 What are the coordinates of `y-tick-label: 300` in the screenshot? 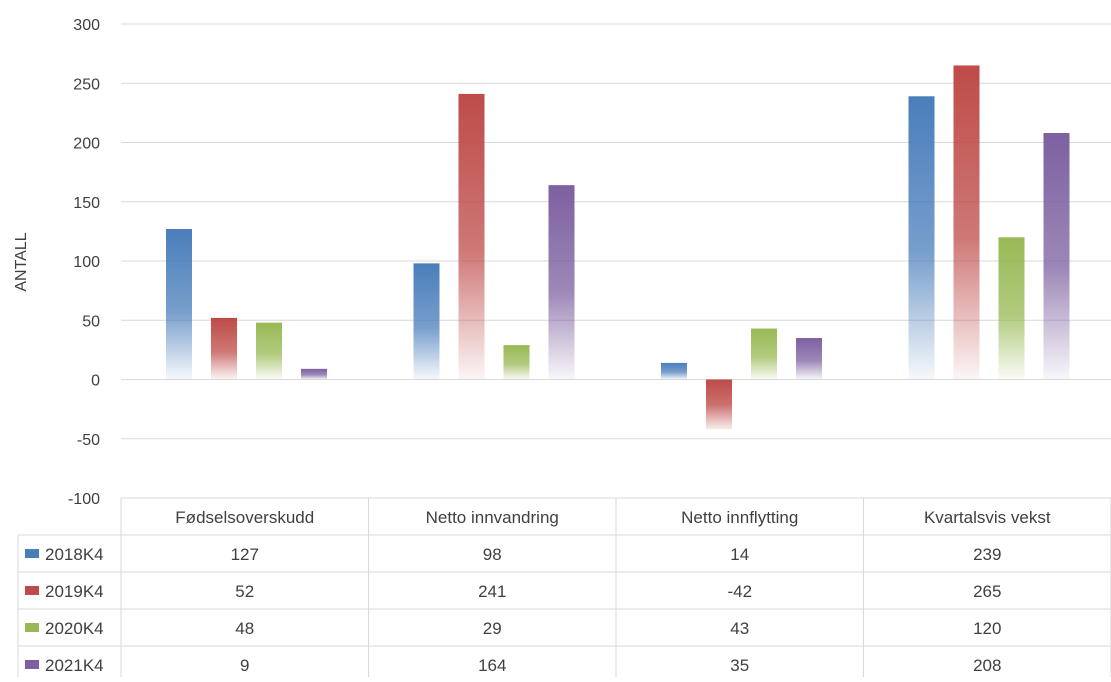 It's located at (86, 25).